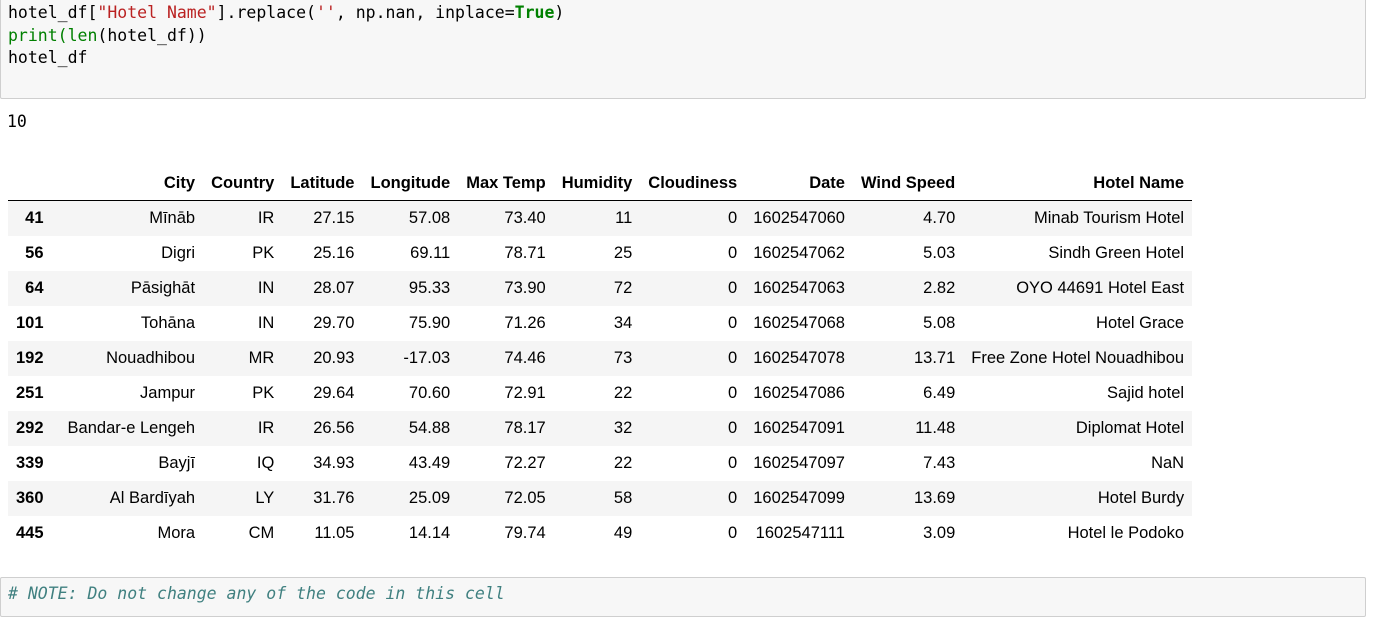  I want to click on table-cell: 11.48, so click(935, 428).